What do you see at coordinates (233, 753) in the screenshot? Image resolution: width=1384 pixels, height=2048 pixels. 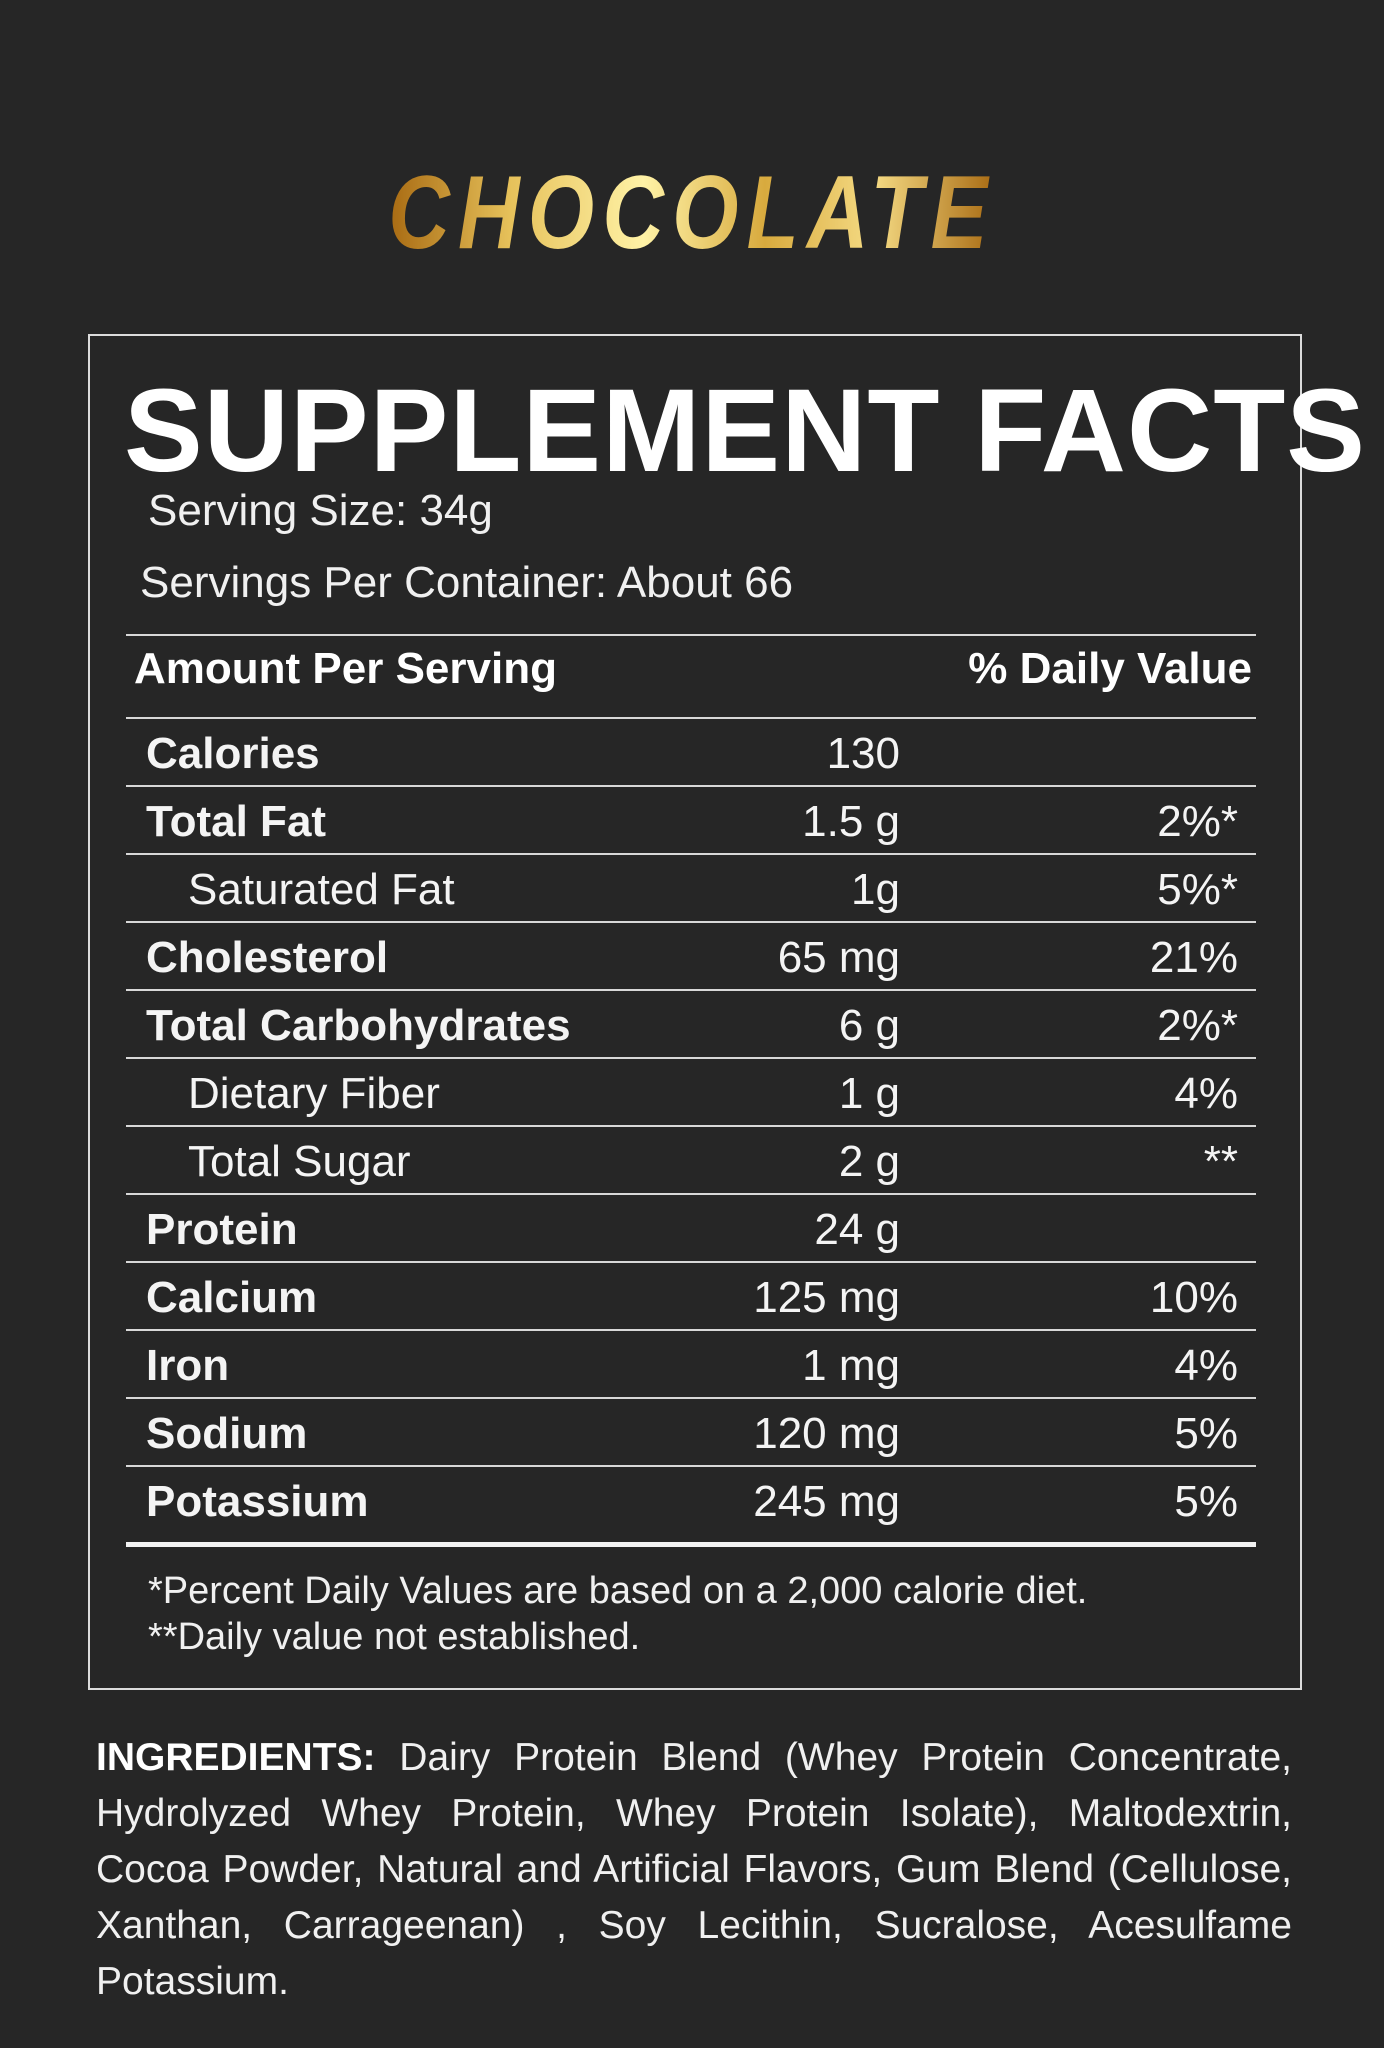 I see `nutrient-name: Calories` at bounding box center [233, 753].